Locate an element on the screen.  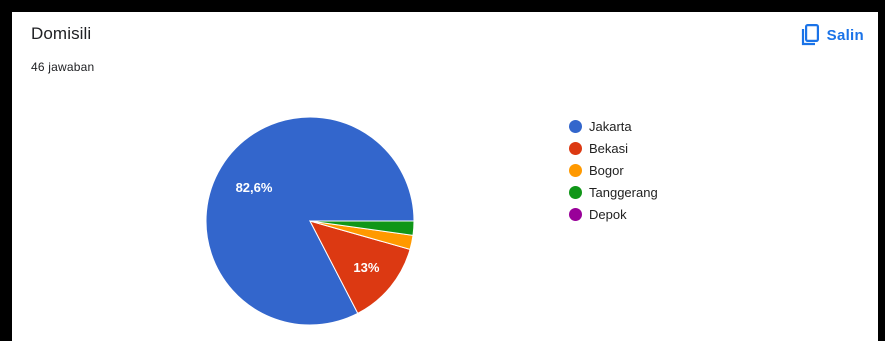
response-count: 46 jawaban is located at coordinates (63, 67).